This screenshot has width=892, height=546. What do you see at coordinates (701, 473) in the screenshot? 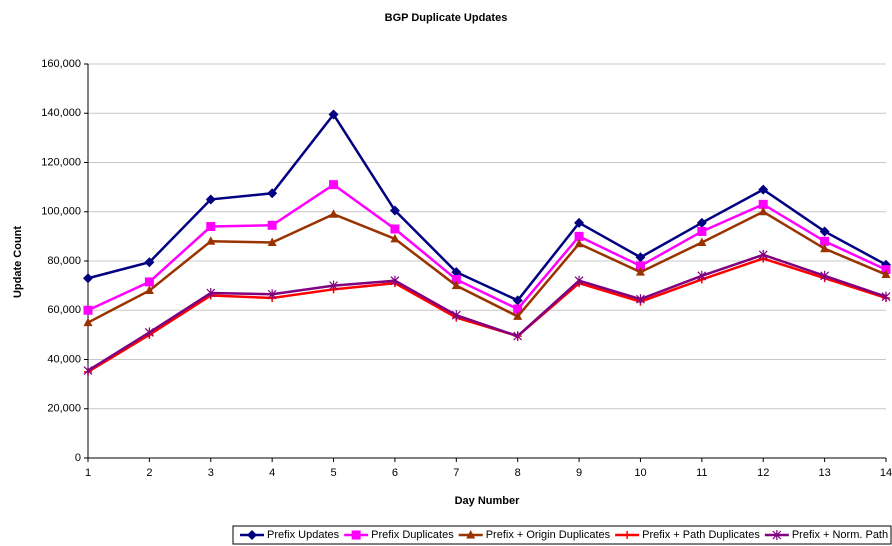
I see `x-tick-label: 11` at bounding box center [701, 473].